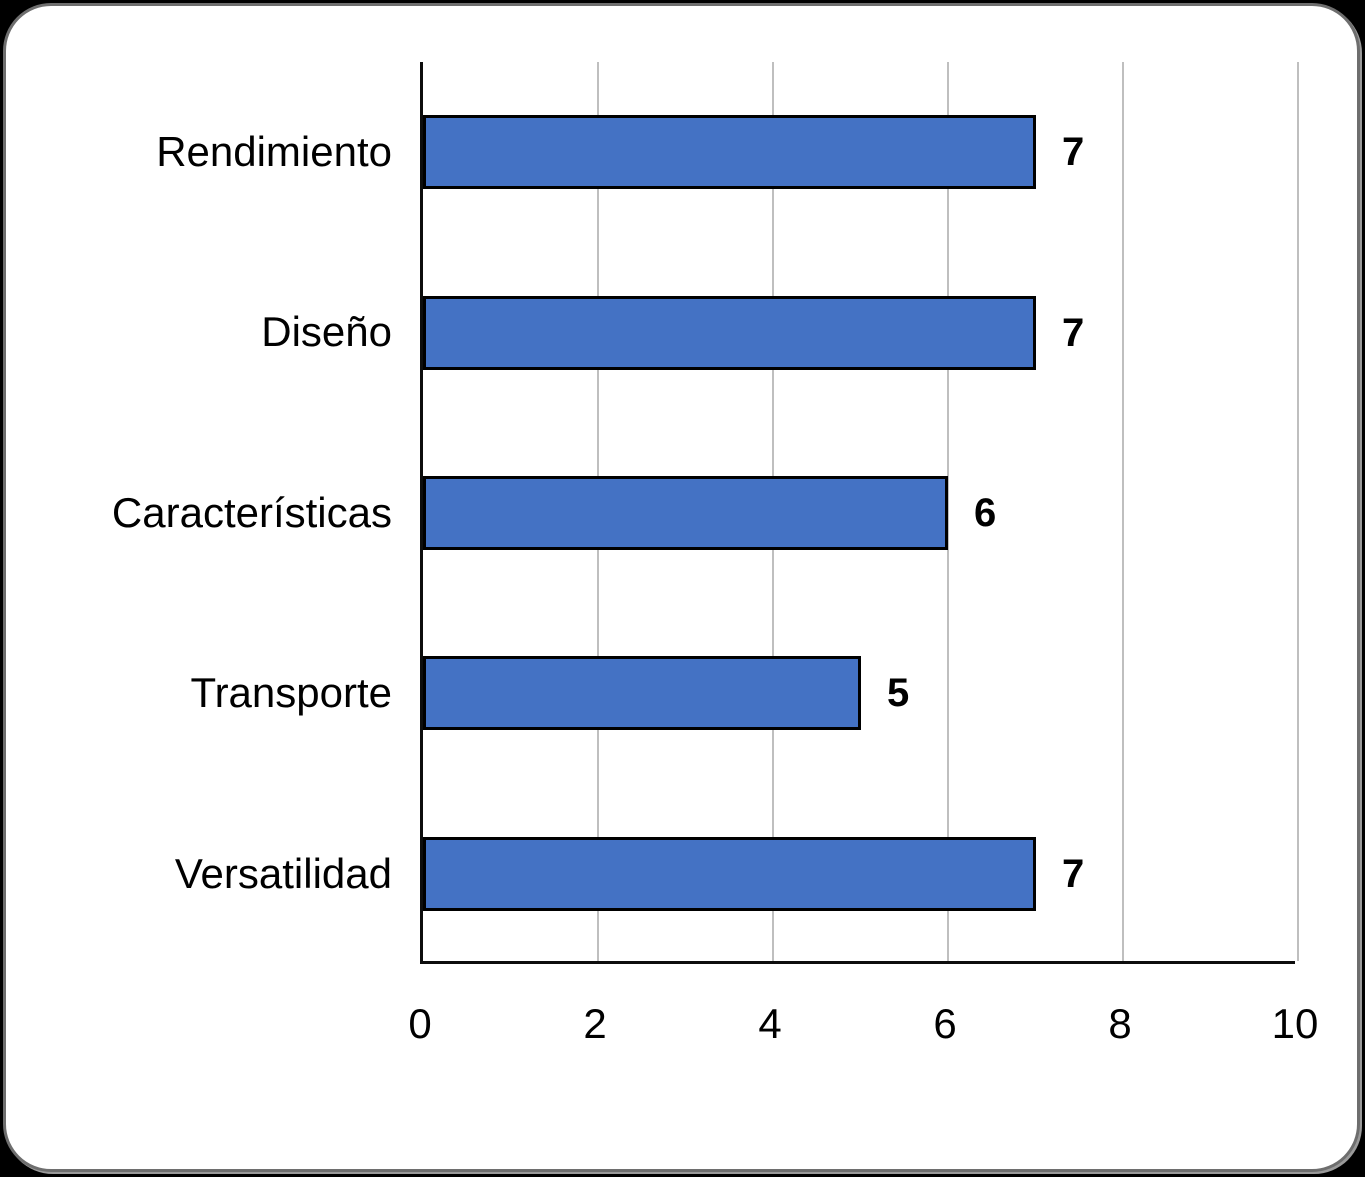  I want to click on bar-rendimiento, so click(729, 152).